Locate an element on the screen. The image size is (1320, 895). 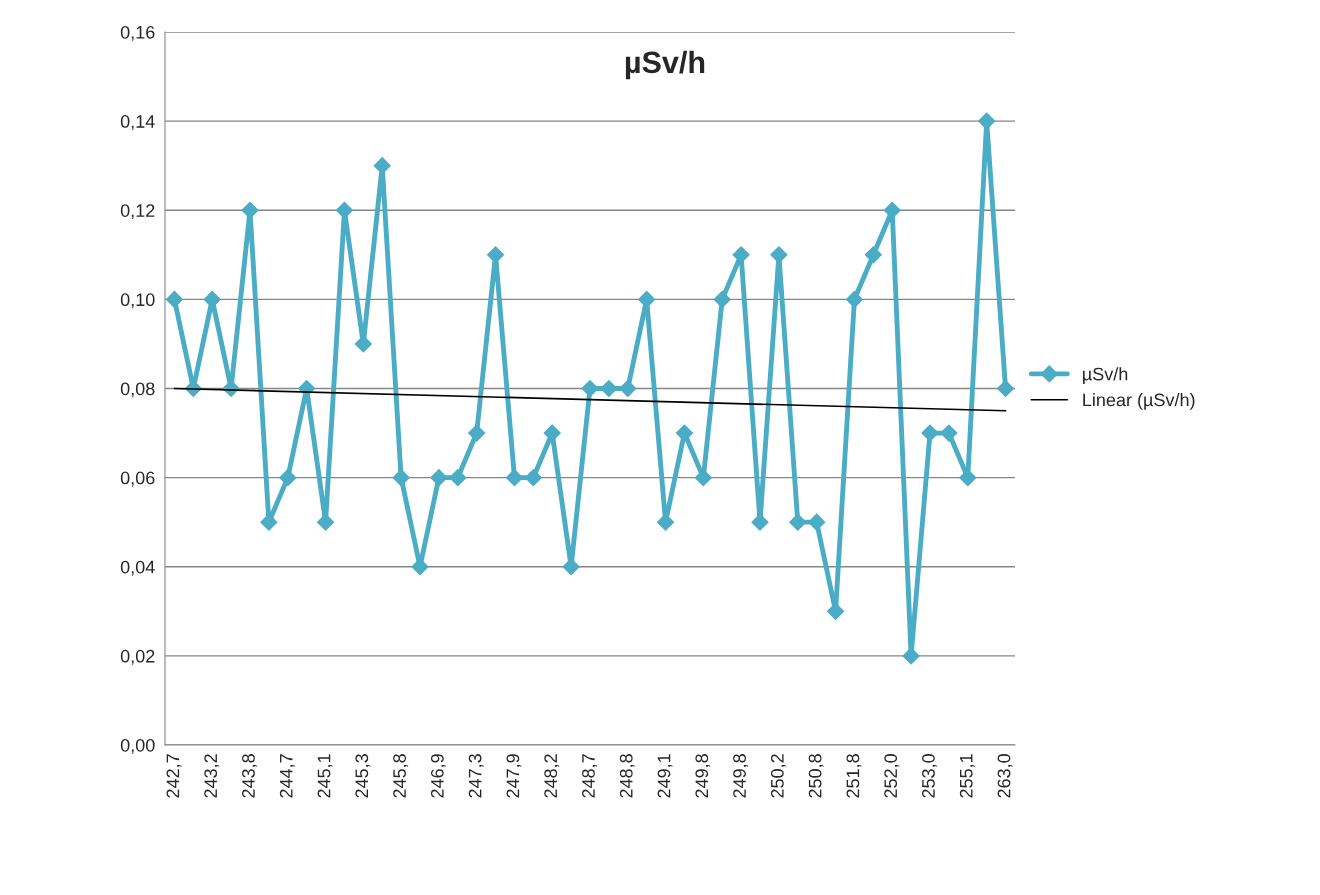
x-tick-label: 248,7 is located at coordinates (589, 776).